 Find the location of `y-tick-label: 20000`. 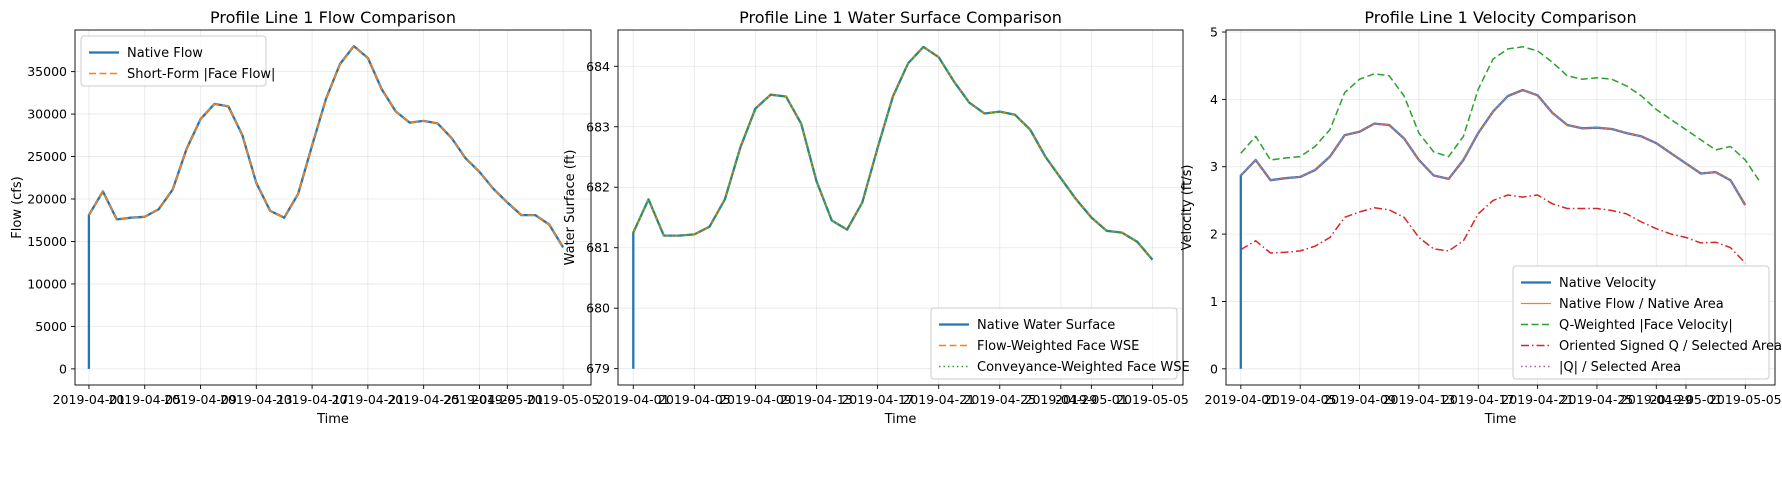

y-tick-label: 20000 is located at coordinates (47, 199).